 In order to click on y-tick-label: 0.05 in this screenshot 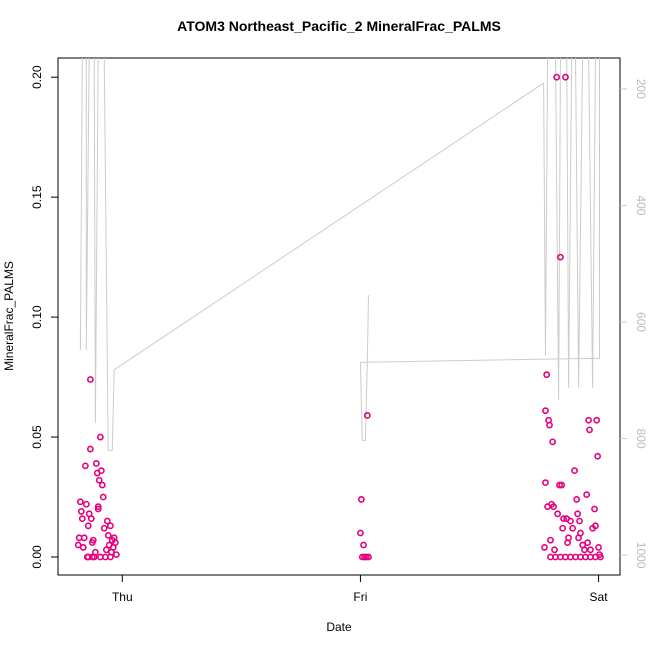, I will do `click(37, 437)`.